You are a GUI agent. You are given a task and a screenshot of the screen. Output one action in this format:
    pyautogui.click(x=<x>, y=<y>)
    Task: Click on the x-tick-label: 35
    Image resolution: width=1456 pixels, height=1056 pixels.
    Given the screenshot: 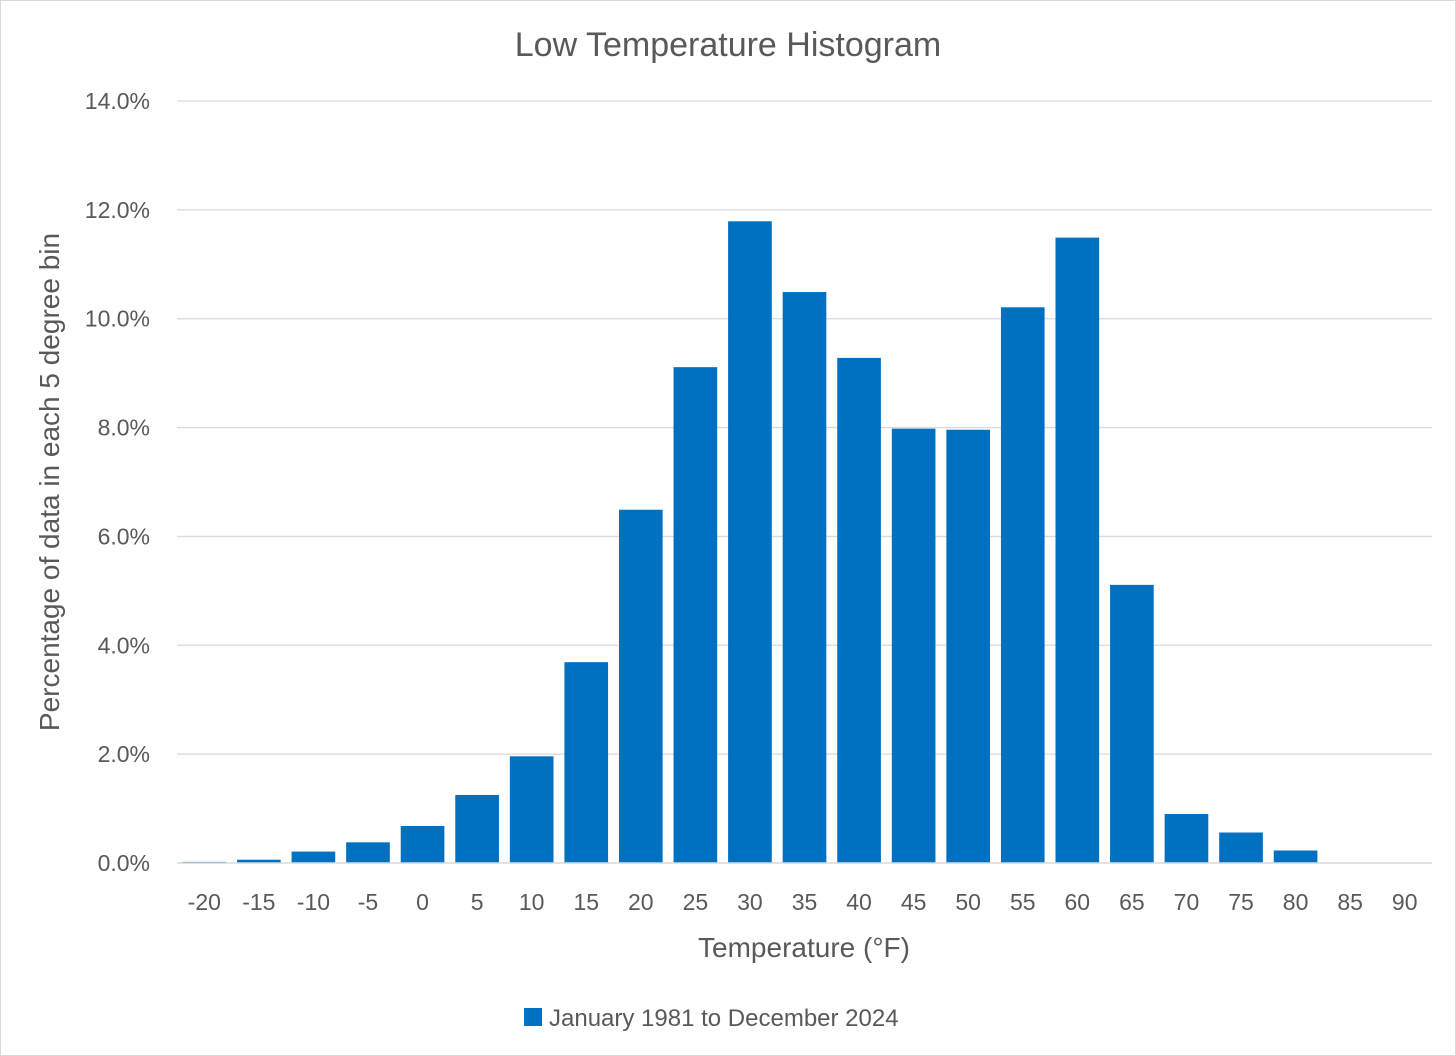 What is the action you would take?
    pyautogui.click(x=805, y=902)
    